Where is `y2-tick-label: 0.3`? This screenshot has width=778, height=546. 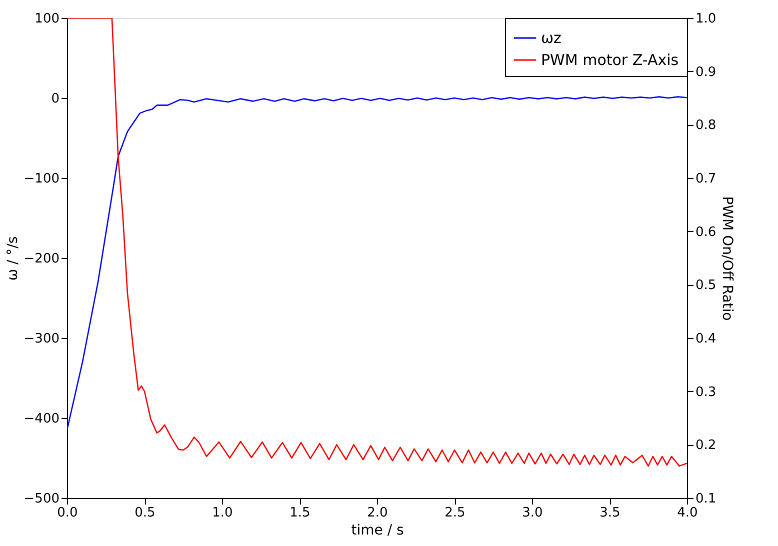
y2-tick-label: 0.3 is located at coordinates (706, 392).